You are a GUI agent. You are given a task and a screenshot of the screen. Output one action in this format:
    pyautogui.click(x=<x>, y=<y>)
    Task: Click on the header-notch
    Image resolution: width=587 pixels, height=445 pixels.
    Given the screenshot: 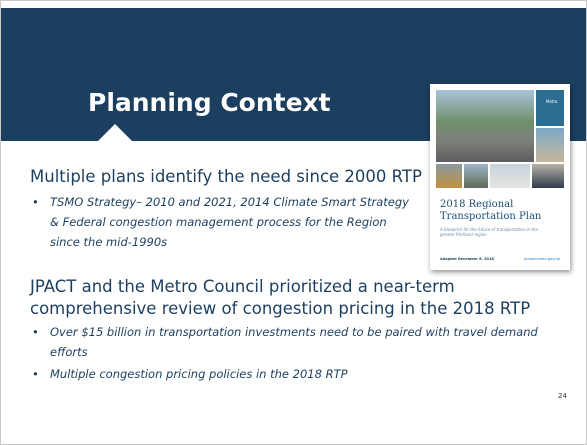 What is the action you would take?
    pyautogui.click(x=115, y=132)
    